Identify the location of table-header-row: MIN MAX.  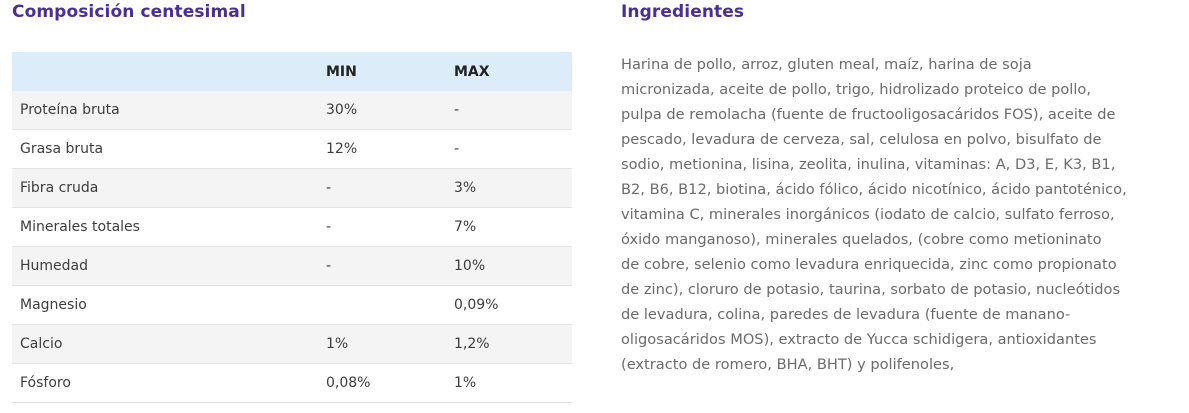
(292, 71).